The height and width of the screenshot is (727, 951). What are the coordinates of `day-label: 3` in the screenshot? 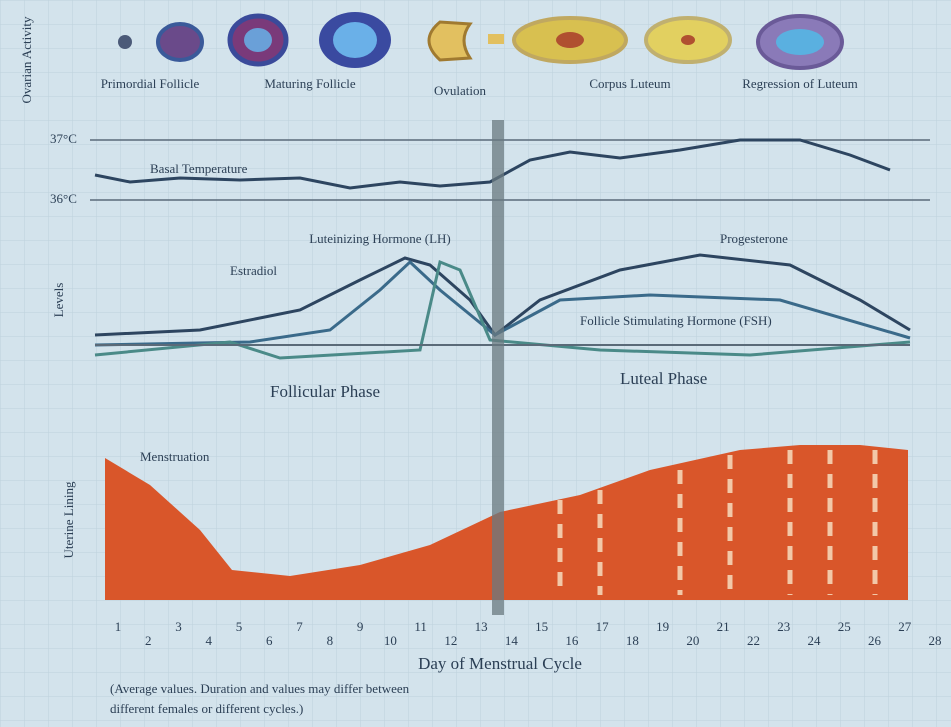 It's located at (178, 626).